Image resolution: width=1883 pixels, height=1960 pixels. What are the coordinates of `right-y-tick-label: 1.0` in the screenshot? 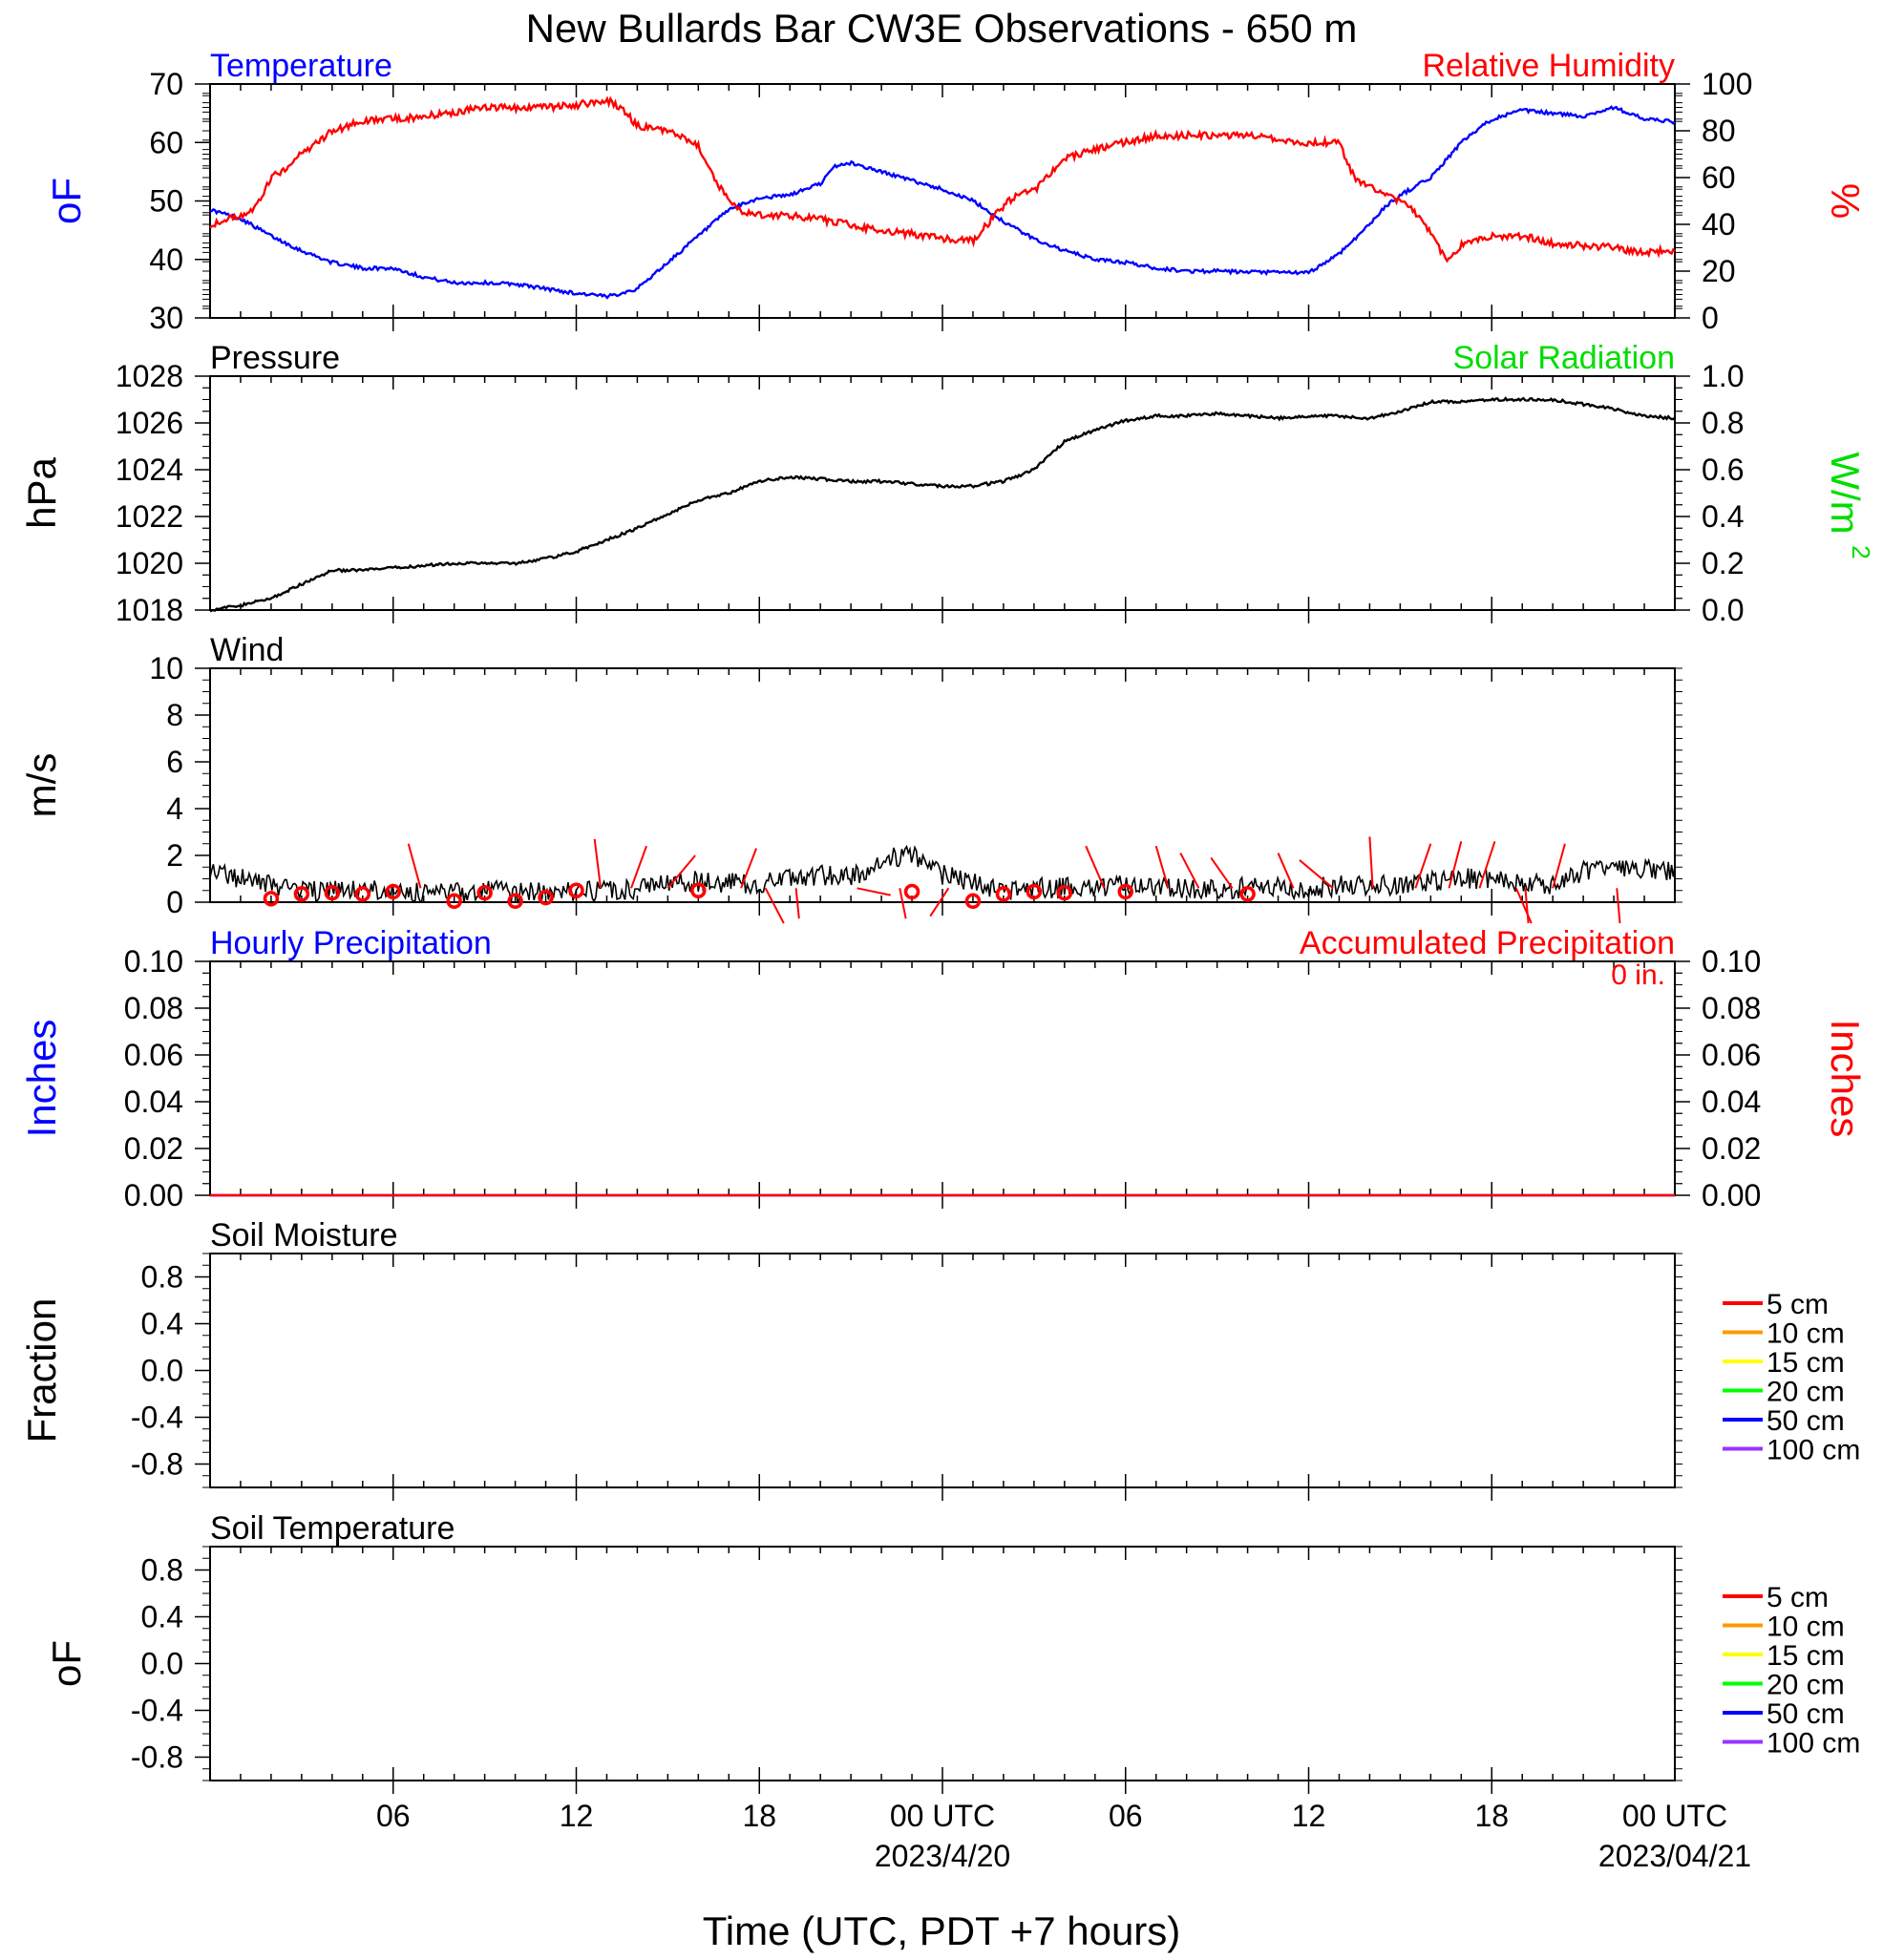 It's located at (1723, 376).